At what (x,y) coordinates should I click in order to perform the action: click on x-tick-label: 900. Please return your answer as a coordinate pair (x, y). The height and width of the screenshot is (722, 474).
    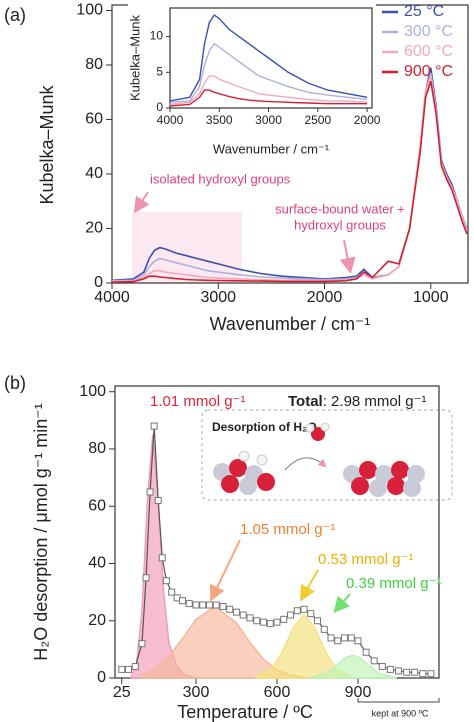
    Looking at the image, I should click on (358, 692).